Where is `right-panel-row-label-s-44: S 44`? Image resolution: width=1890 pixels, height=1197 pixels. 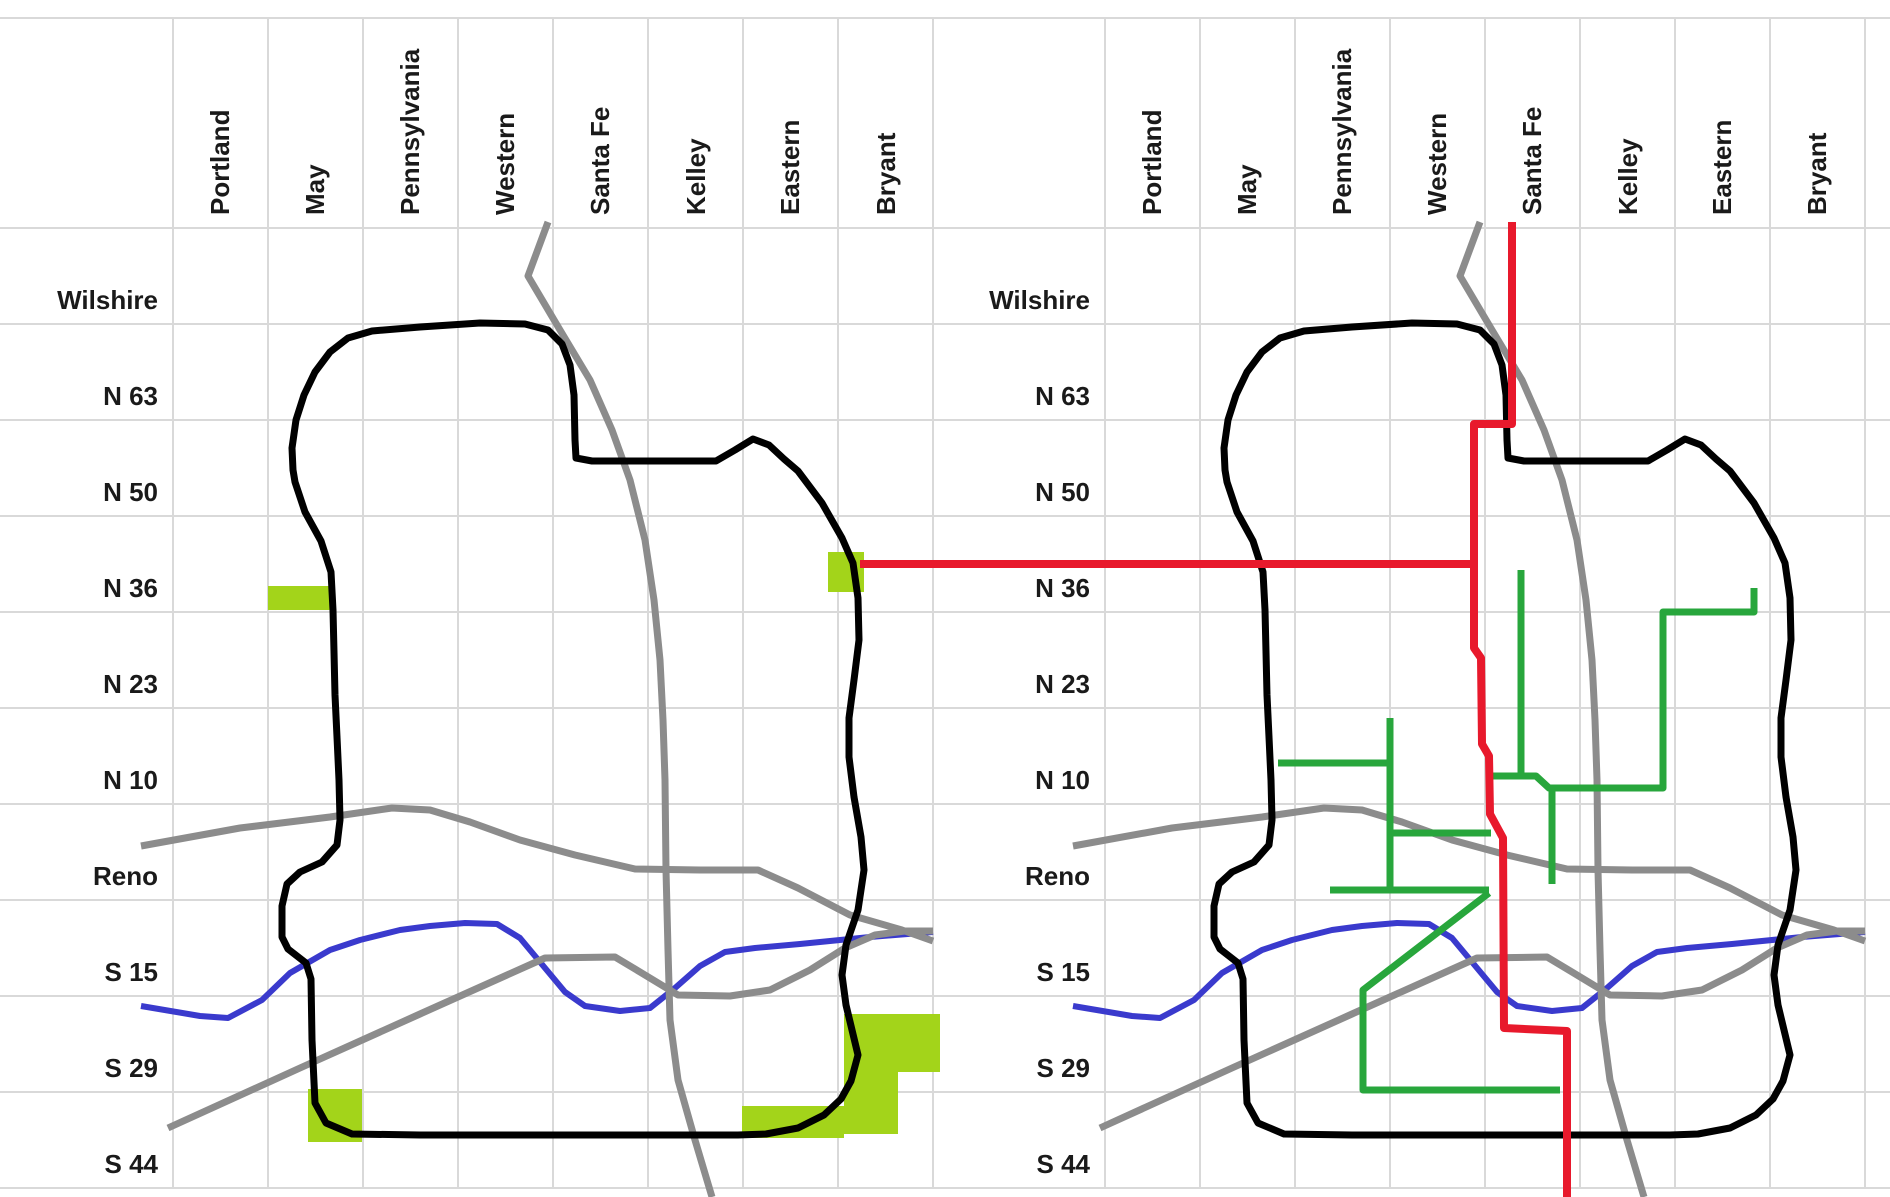 right-panel-row-label-s-44: S 44 is located at coordinates (1064, 1164).